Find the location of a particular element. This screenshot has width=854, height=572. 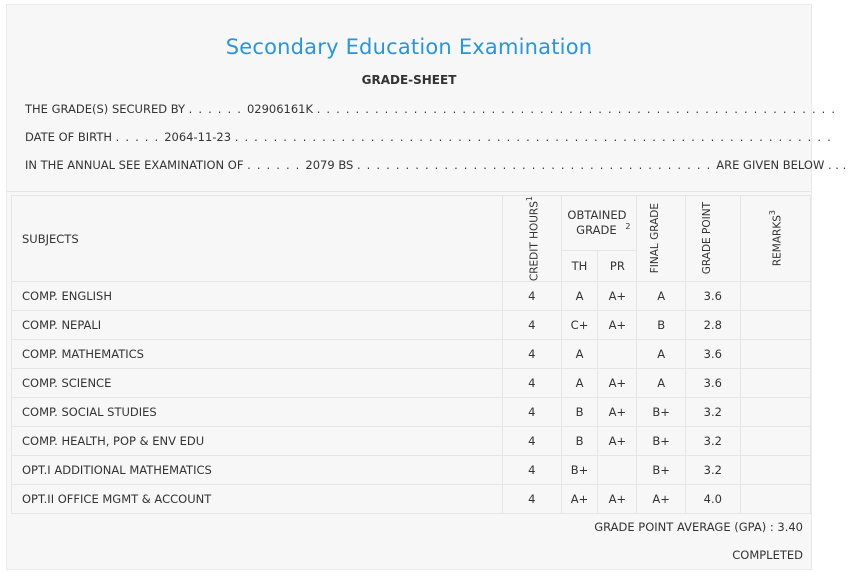

th-header: TH is located at coordinates (579, 266).